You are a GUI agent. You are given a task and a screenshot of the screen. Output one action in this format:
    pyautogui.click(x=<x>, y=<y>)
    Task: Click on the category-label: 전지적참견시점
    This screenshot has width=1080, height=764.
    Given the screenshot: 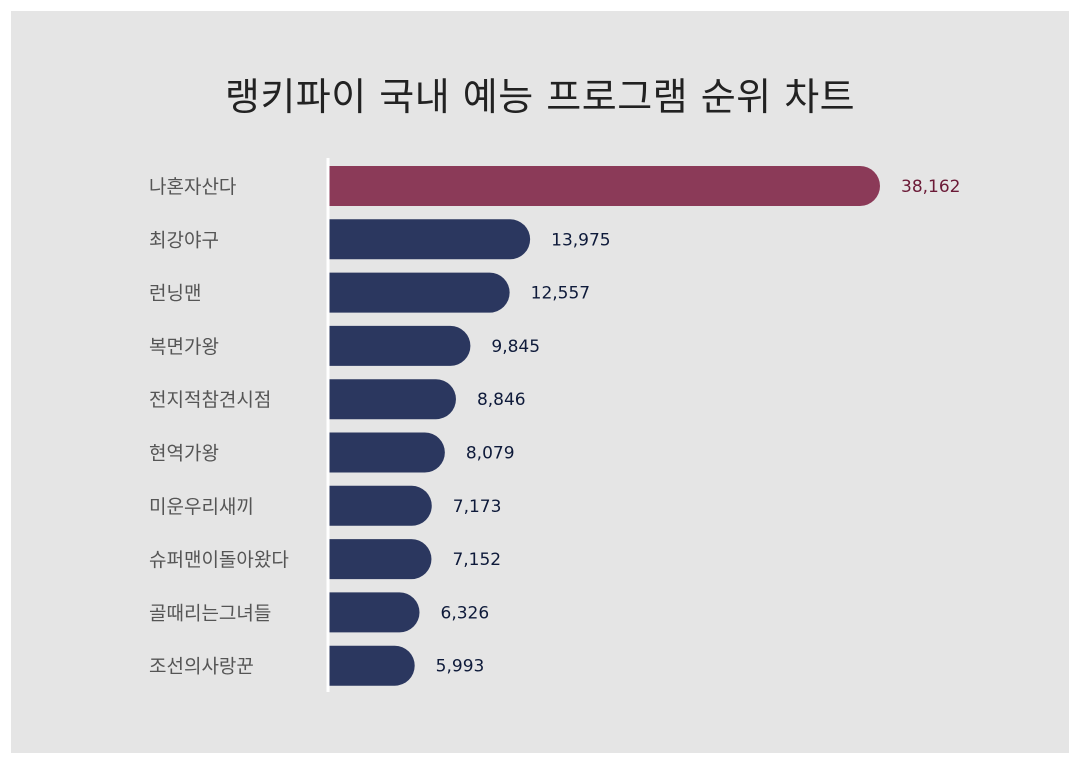 What is the action you would take?
    pyautogui.click(x=210, y=400)
    